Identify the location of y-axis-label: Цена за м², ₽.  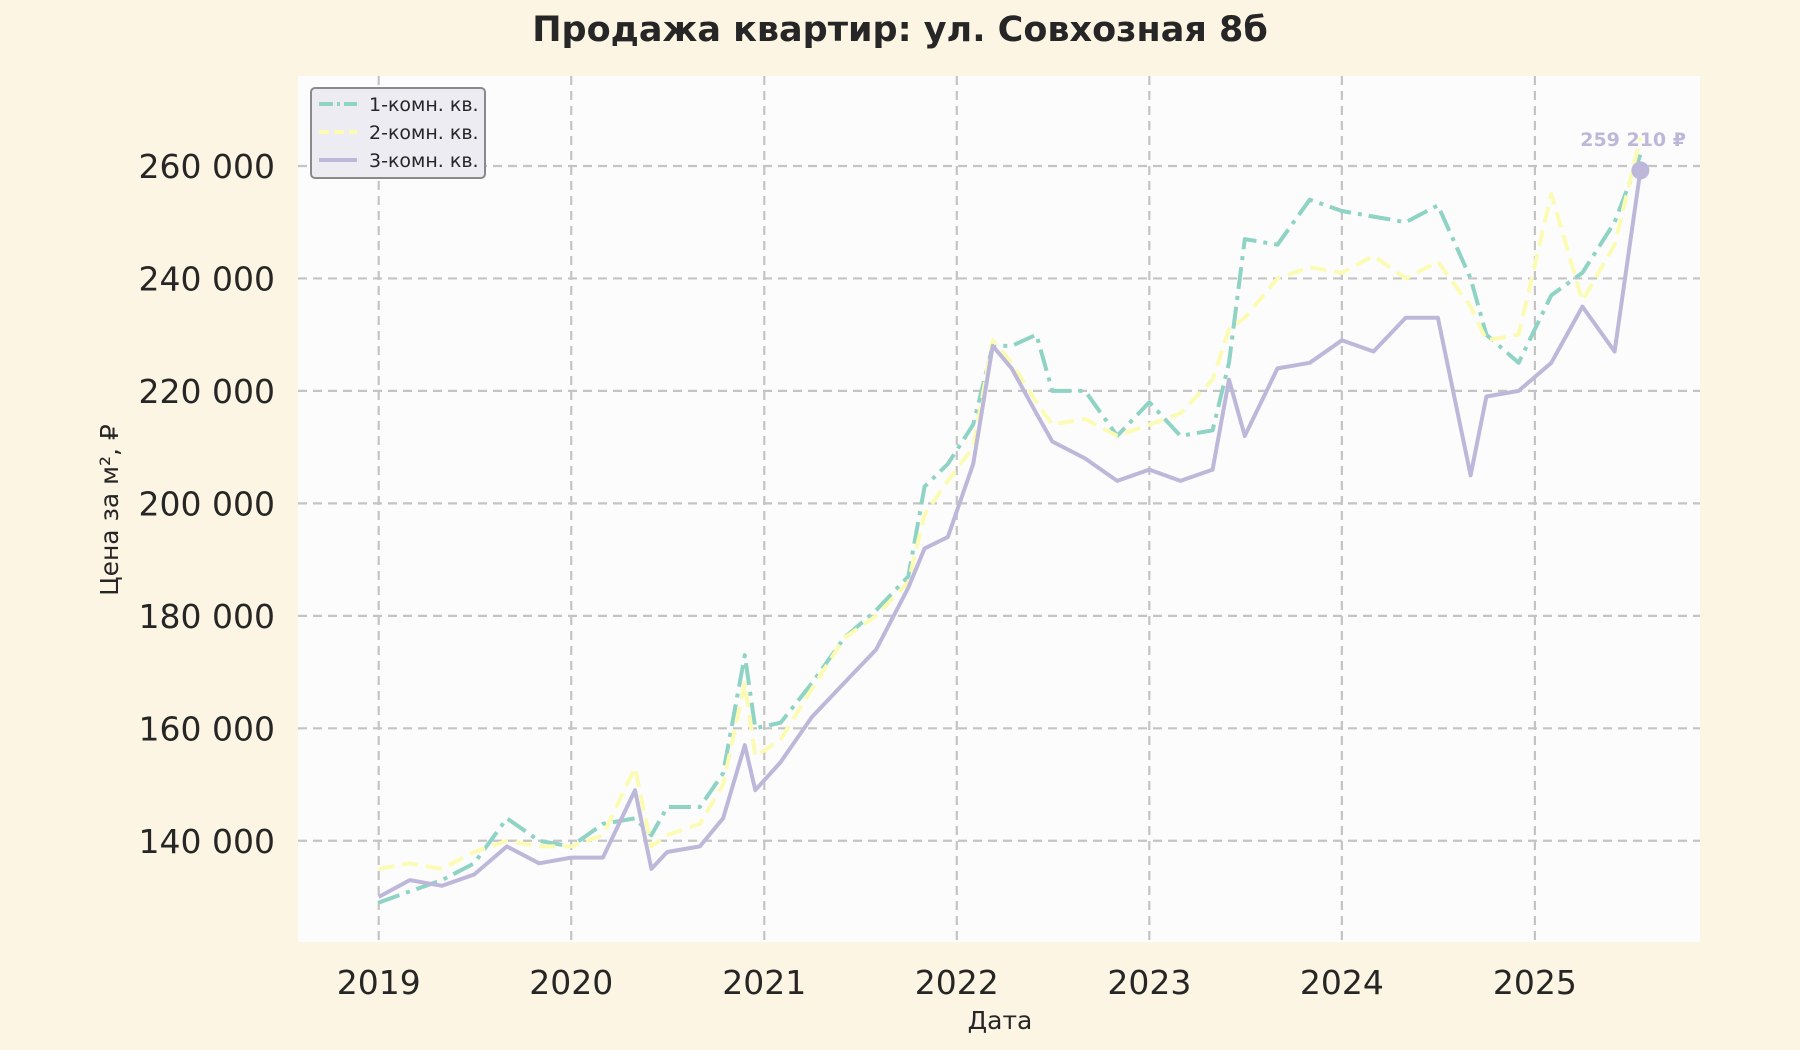
(109, 510).